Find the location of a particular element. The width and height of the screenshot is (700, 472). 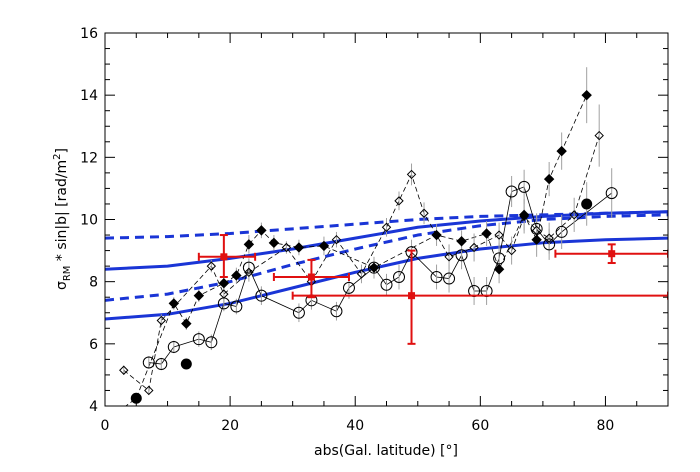

x-tick-label: 0 is located at coordinates (105, 426).